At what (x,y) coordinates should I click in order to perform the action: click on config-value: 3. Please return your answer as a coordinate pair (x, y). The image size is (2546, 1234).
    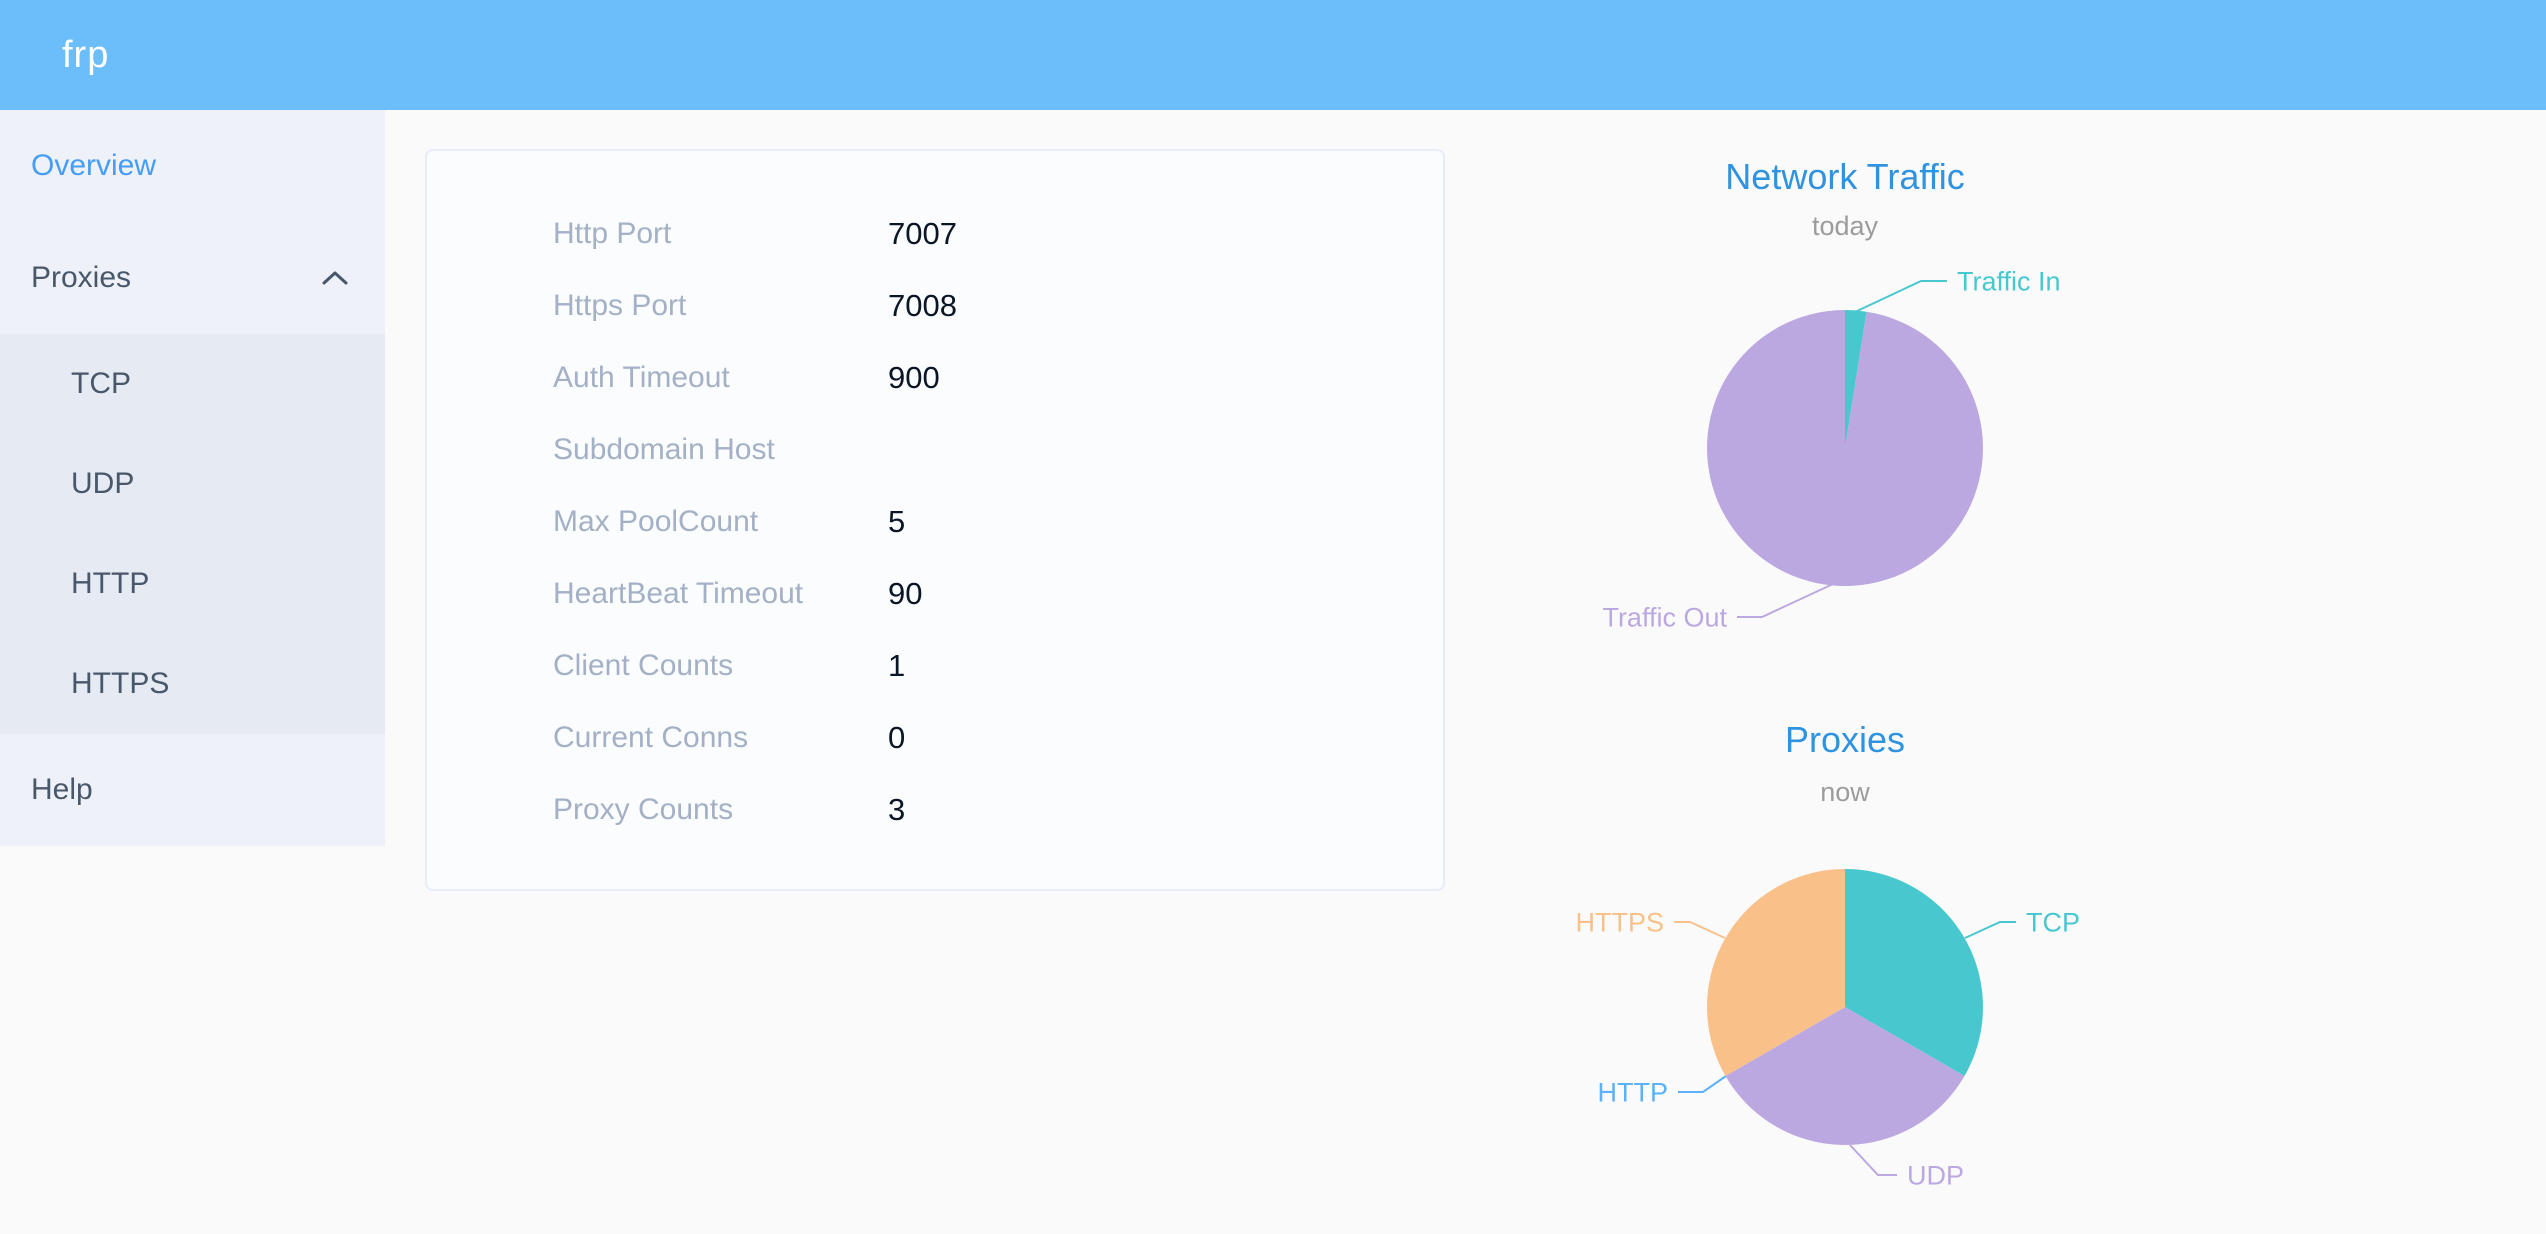
    Looking at the image, I should click on (897, 809).